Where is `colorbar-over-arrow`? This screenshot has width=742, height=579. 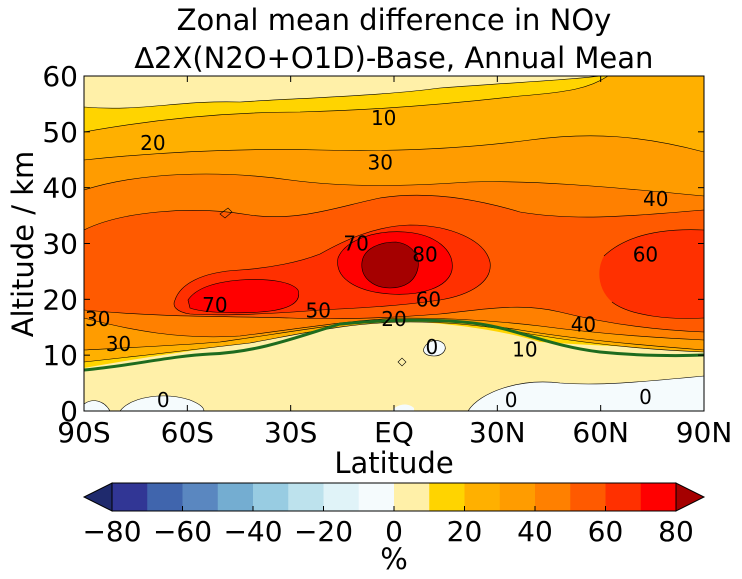 colorbar-over-arrow is located at coordinates (690, 497).